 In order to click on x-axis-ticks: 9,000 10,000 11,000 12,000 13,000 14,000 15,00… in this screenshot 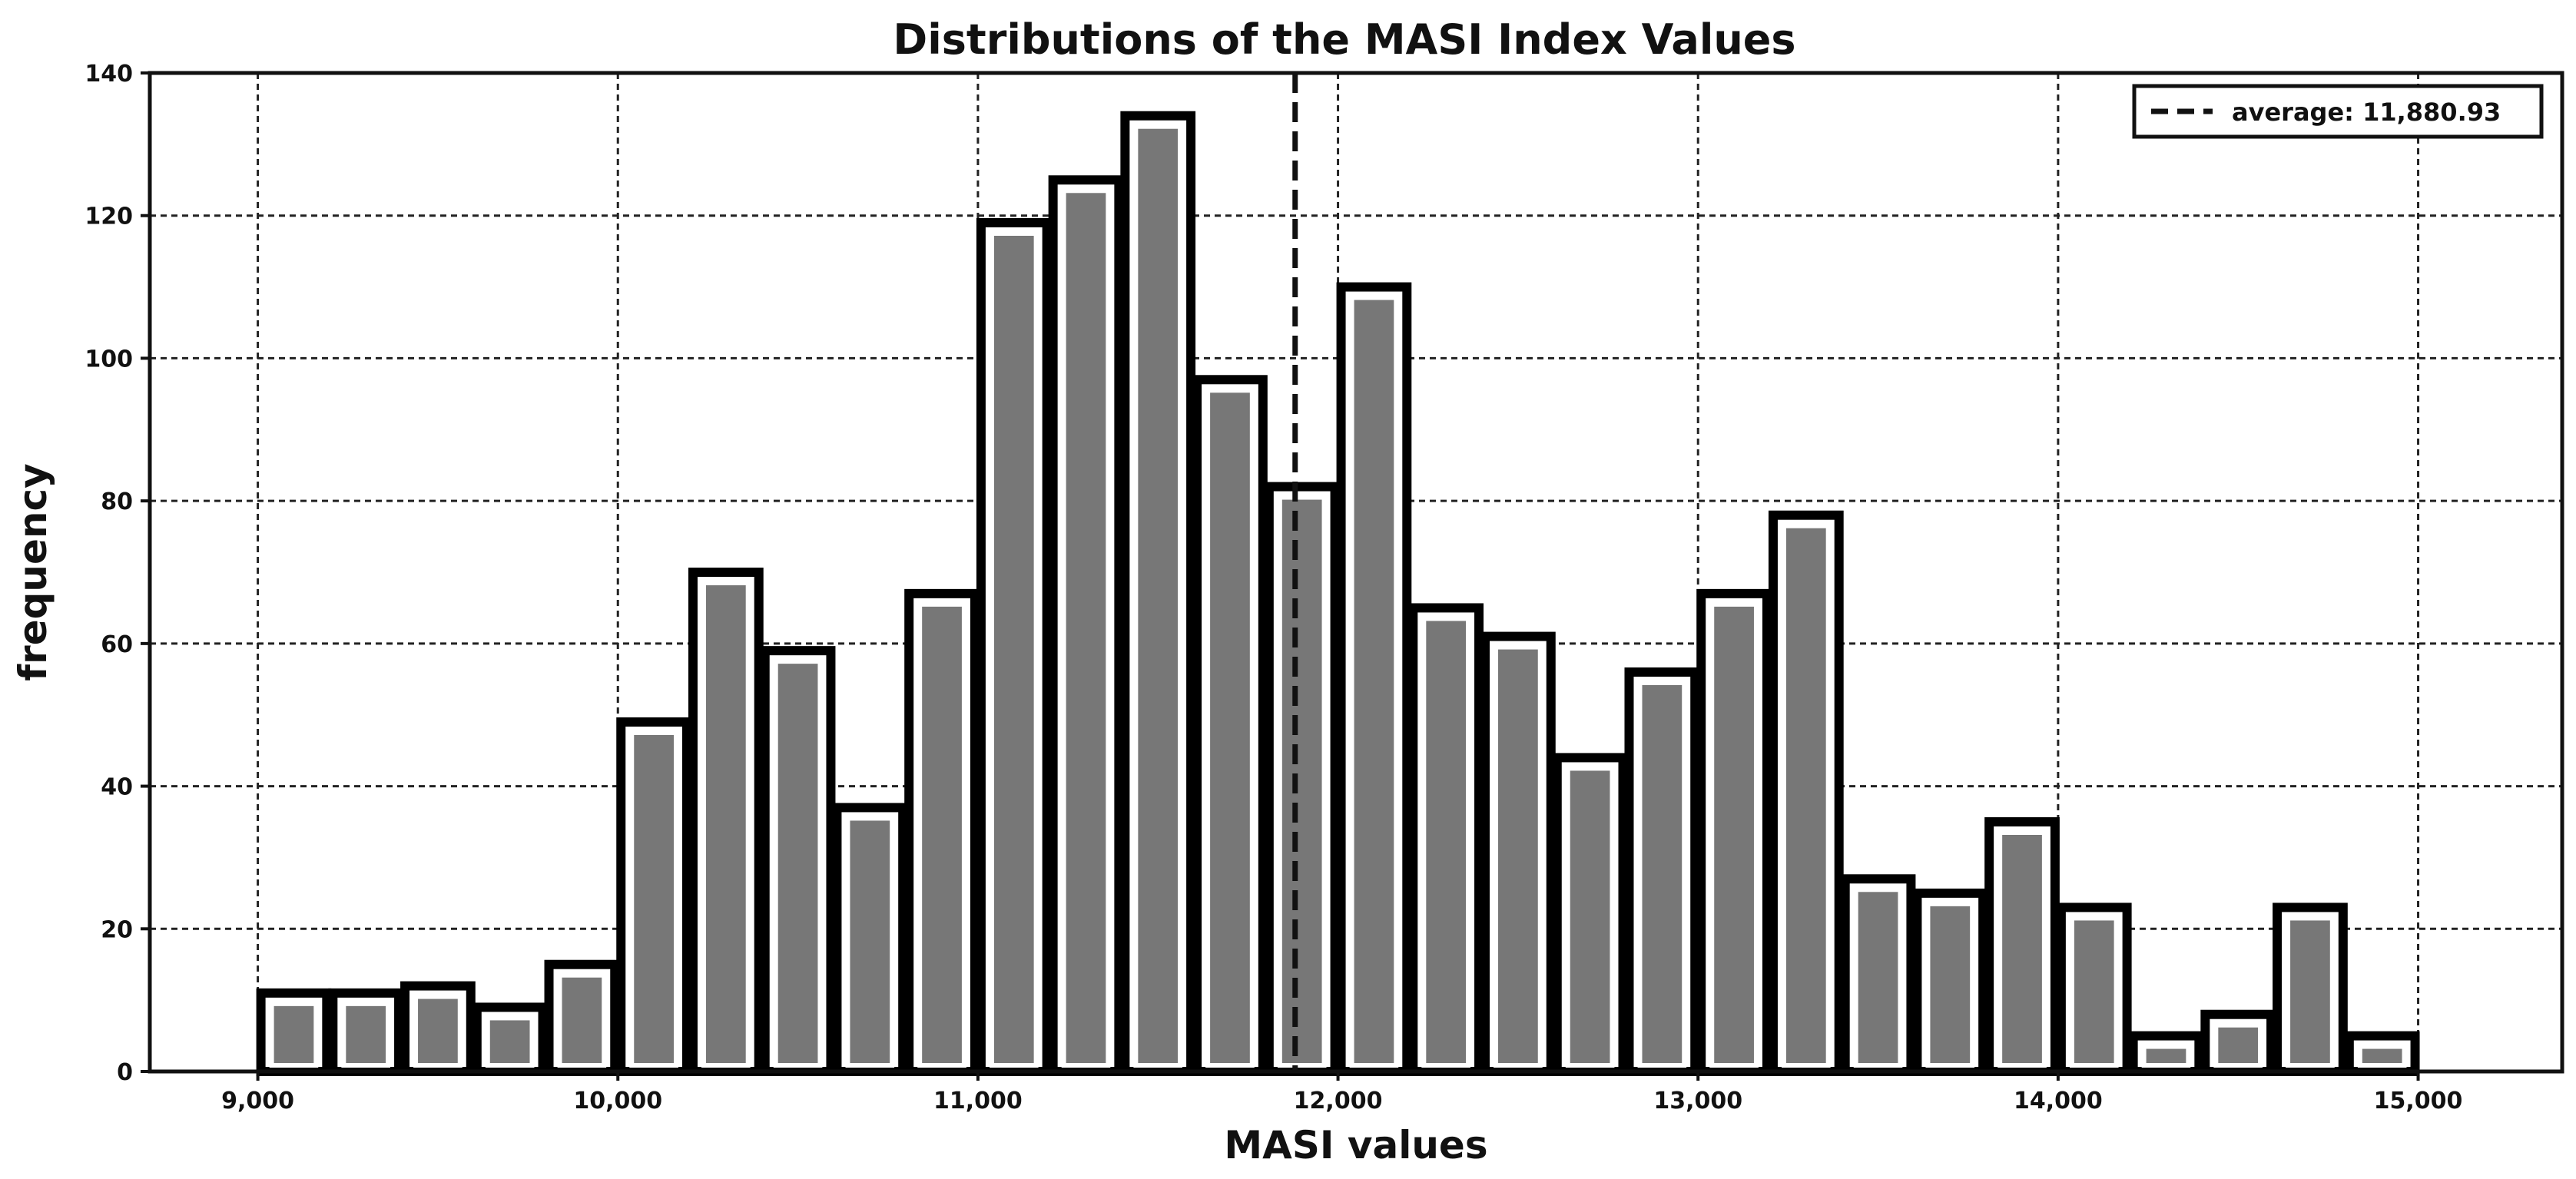, I will do `click(1341, 1092)`.